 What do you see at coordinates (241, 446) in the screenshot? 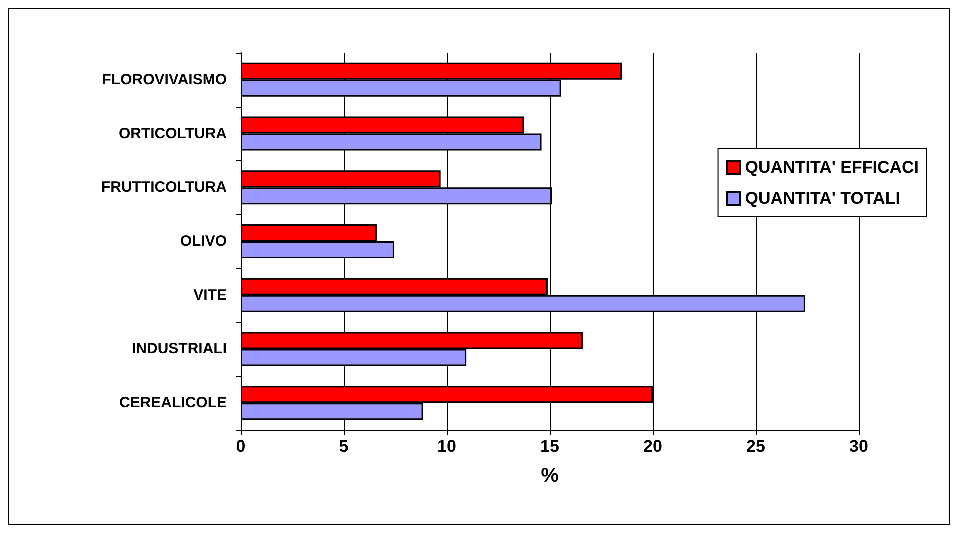
I see `x-tick-label: 0` at bounding box center [241, 446].